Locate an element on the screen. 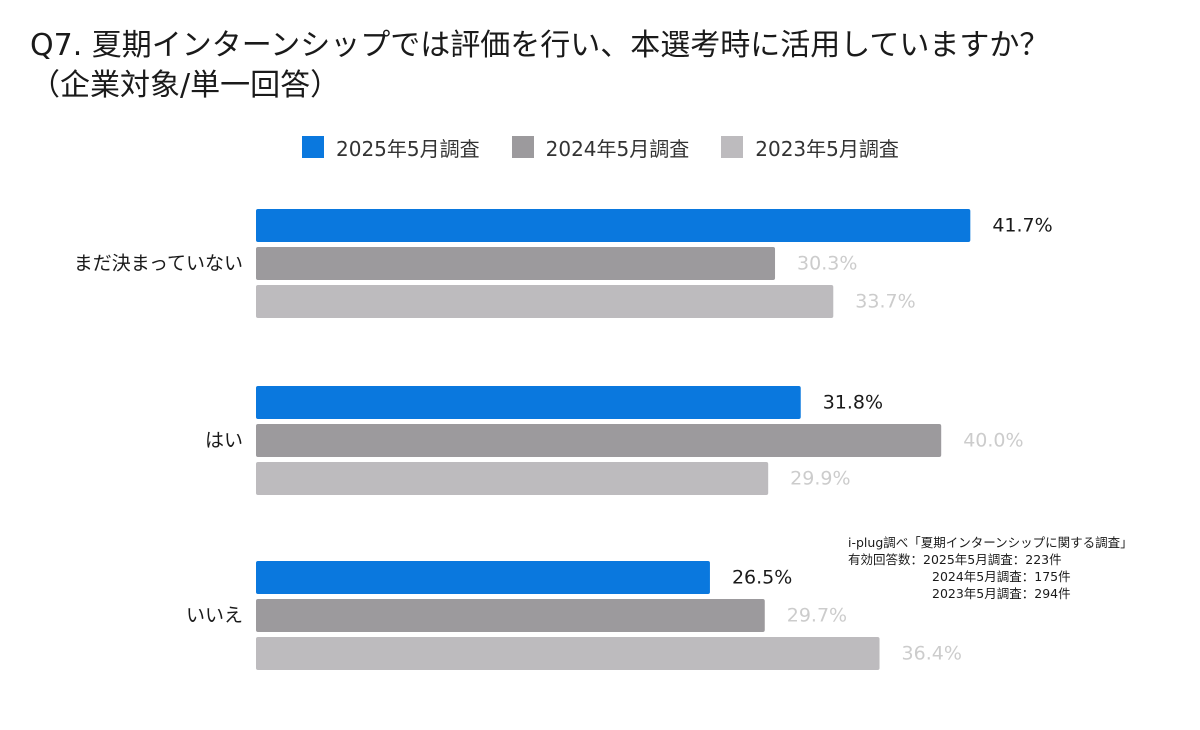  title-line-2: （企業対象/単一回答） is located at coordinates (185, 85).